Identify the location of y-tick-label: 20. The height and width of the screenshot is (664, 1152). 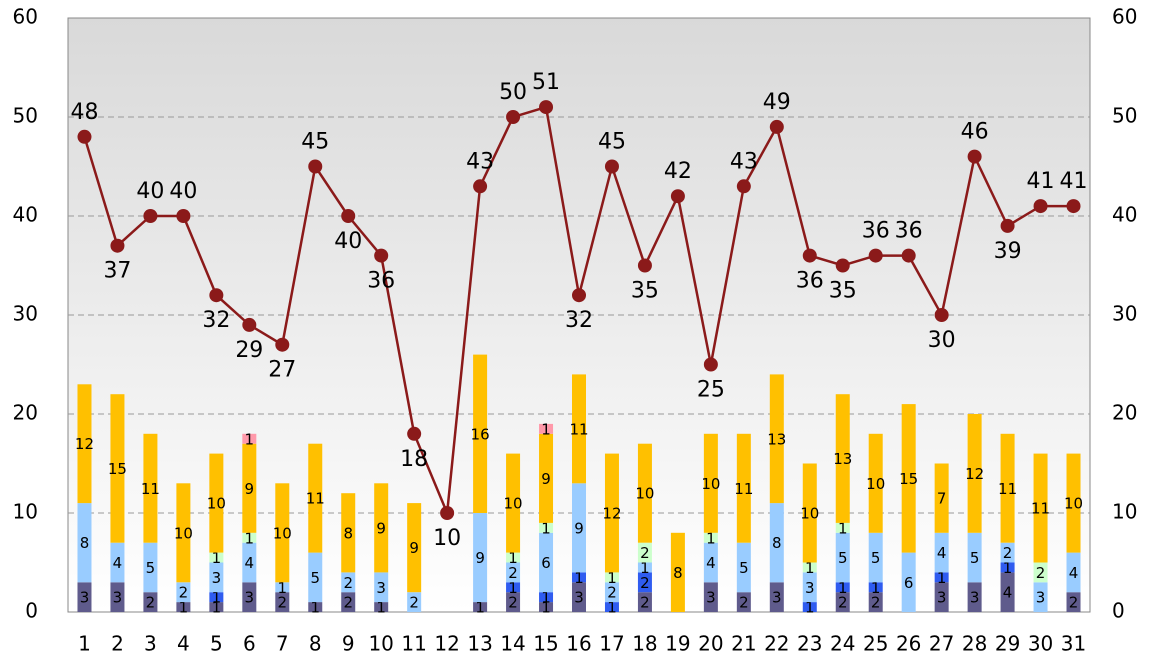
(25, 413).